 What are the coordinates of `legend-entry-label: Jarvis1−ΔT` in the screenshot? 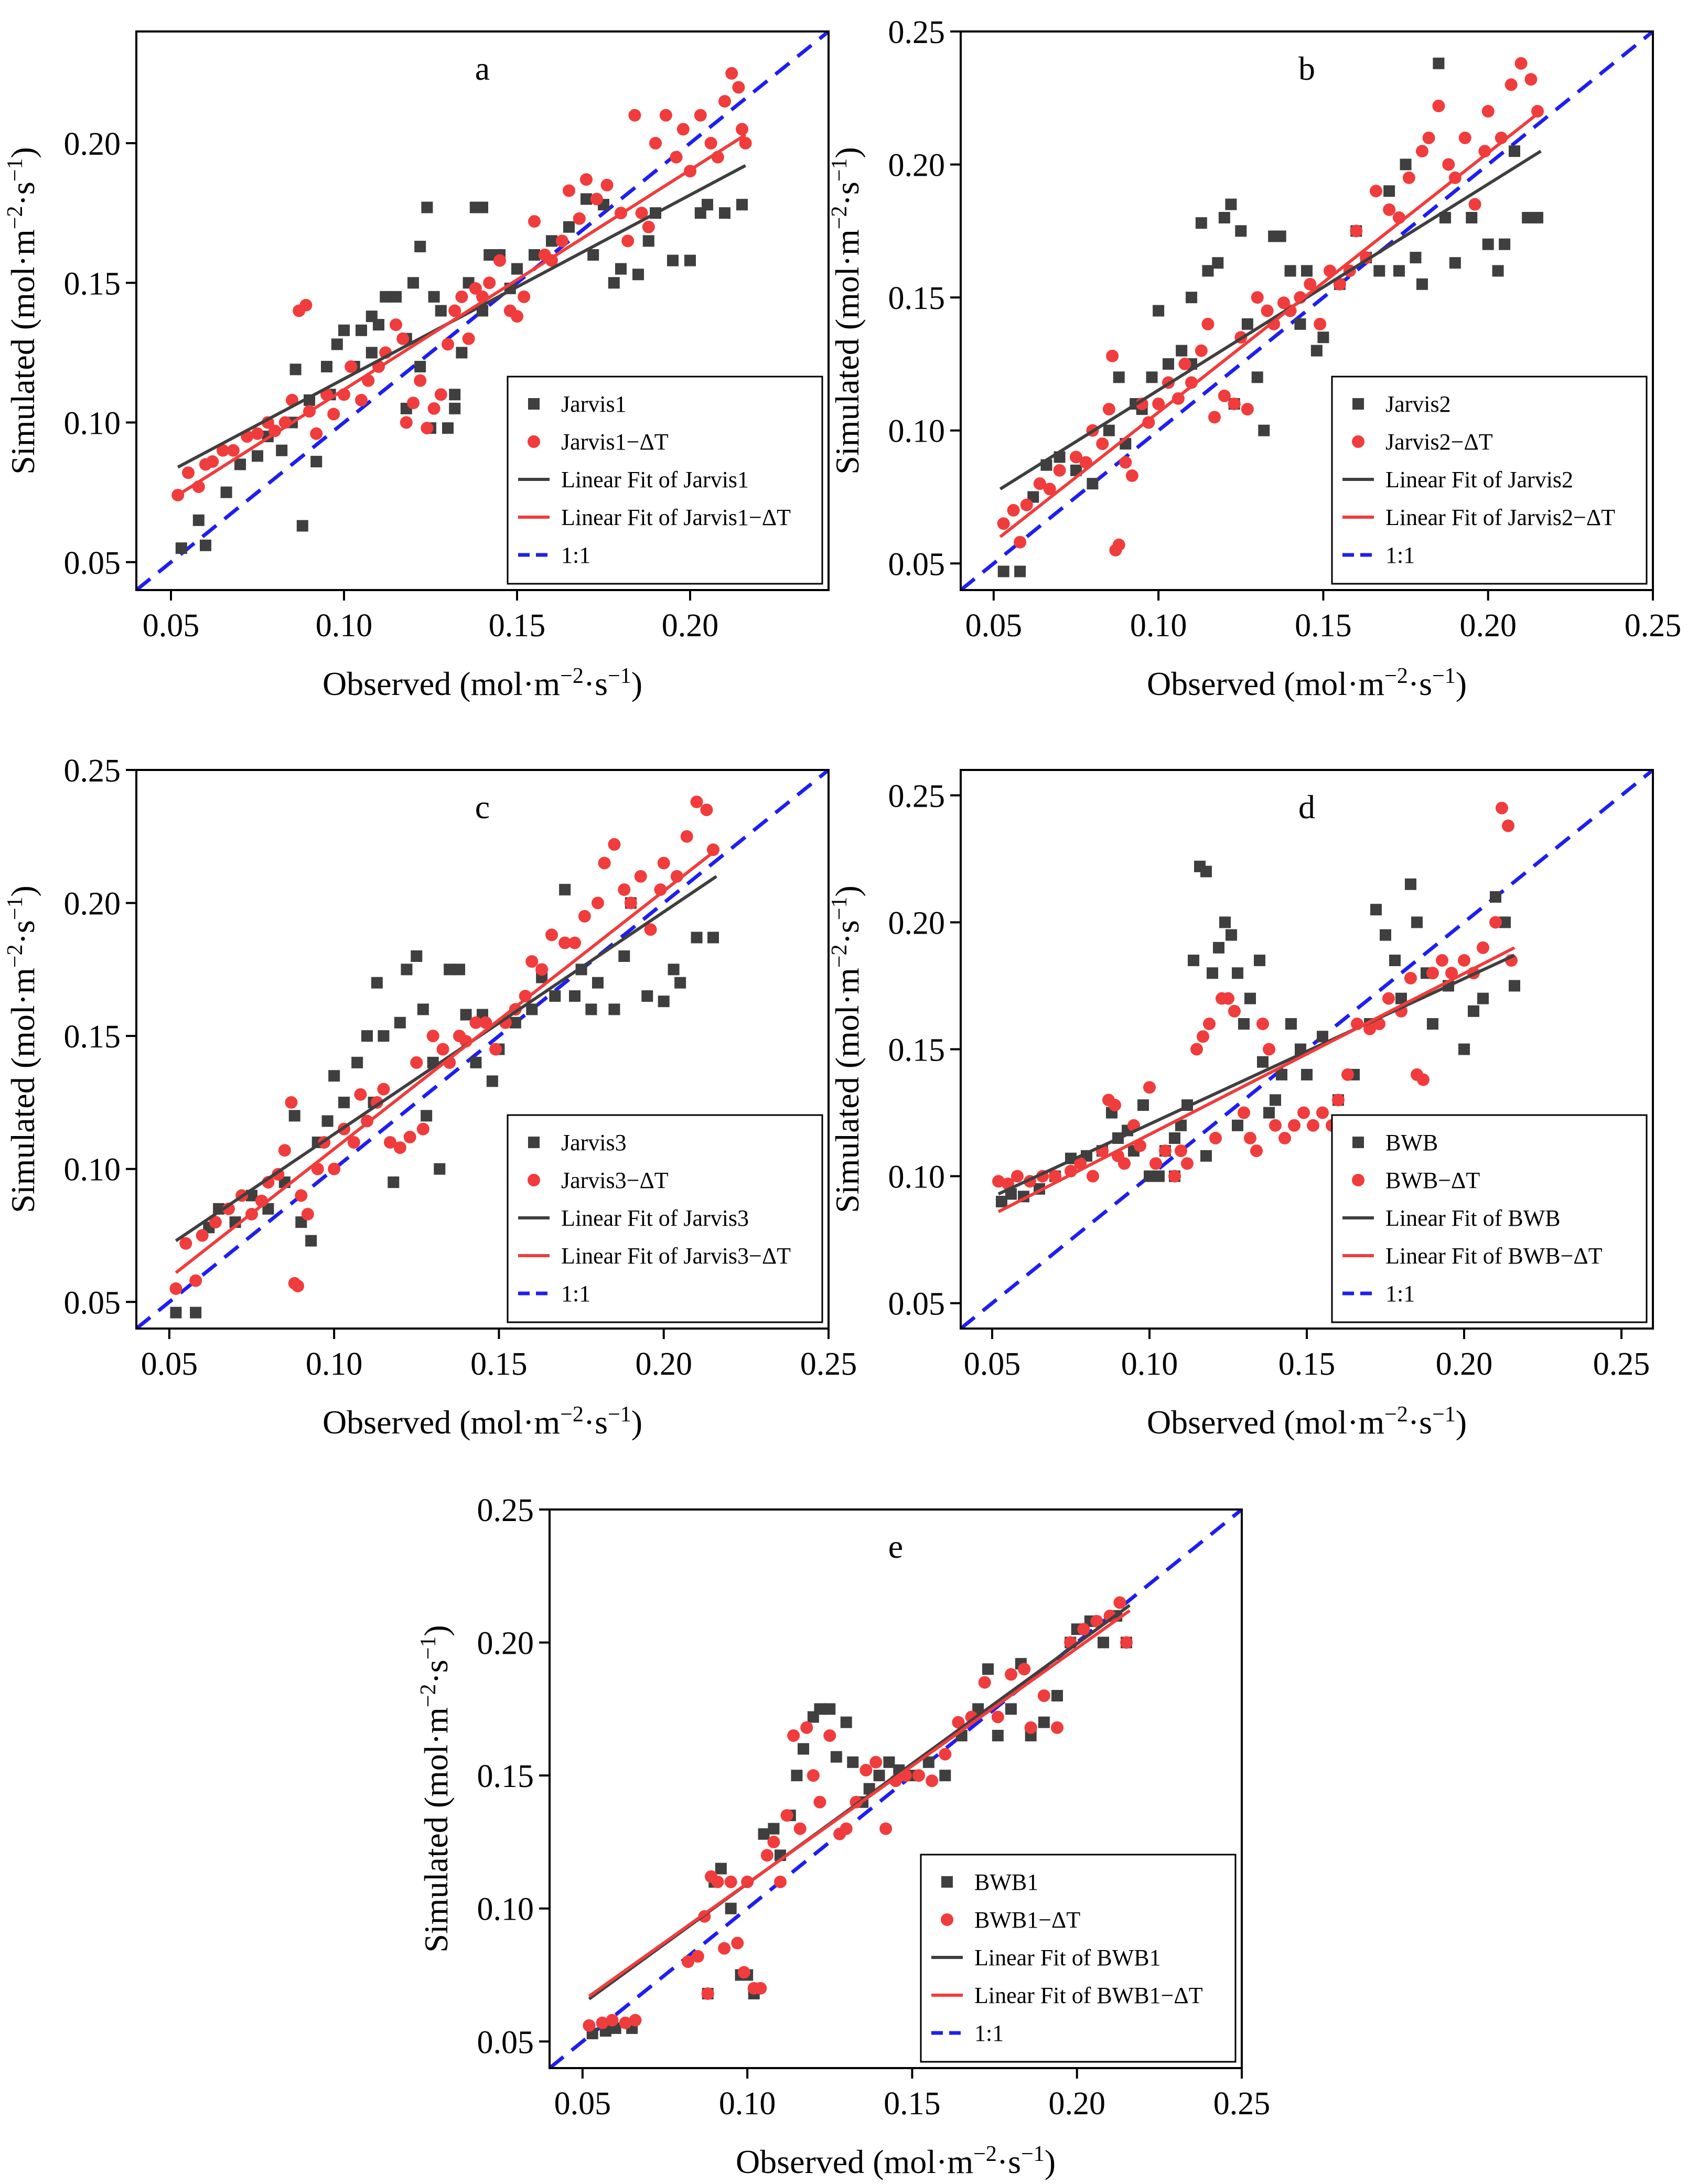 It's located at (615, 442).